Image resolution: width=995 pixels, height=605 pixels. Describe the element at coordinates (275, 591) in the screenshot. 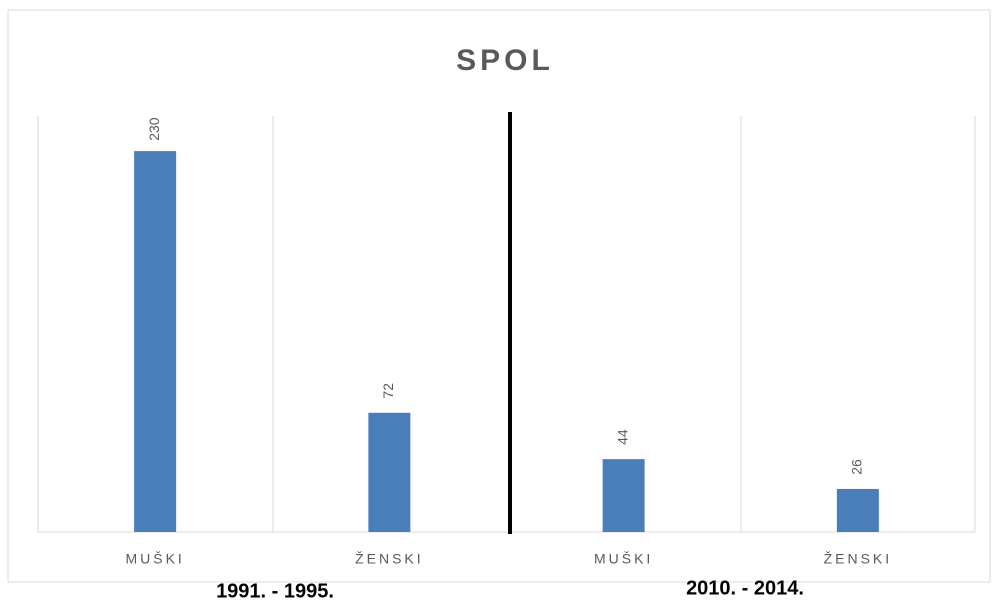

I see `group-label: 1991. - 1995.` at that location.